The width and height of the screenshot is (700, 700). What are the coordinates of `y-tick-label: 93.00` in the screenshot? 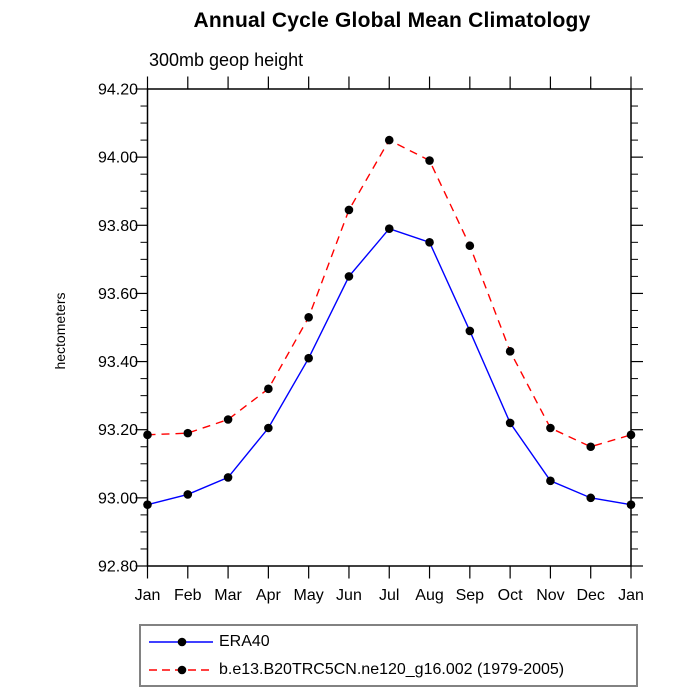 It's located at (118, 498).